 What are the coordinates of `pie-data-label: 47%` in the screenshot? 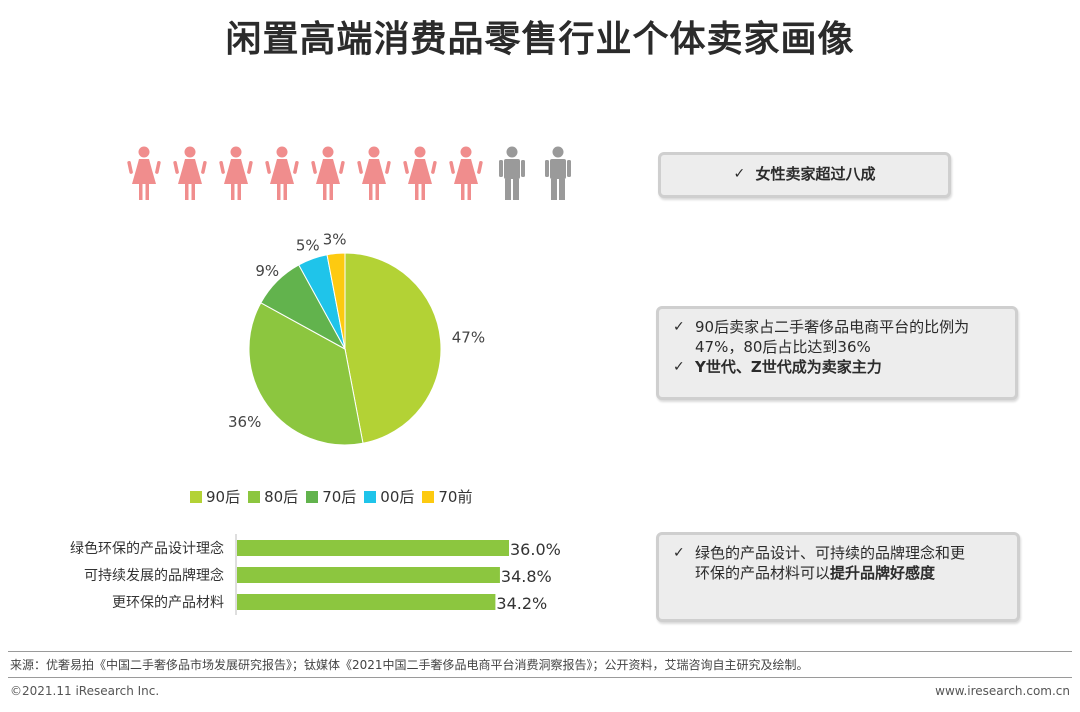 It's located at (468, 337).